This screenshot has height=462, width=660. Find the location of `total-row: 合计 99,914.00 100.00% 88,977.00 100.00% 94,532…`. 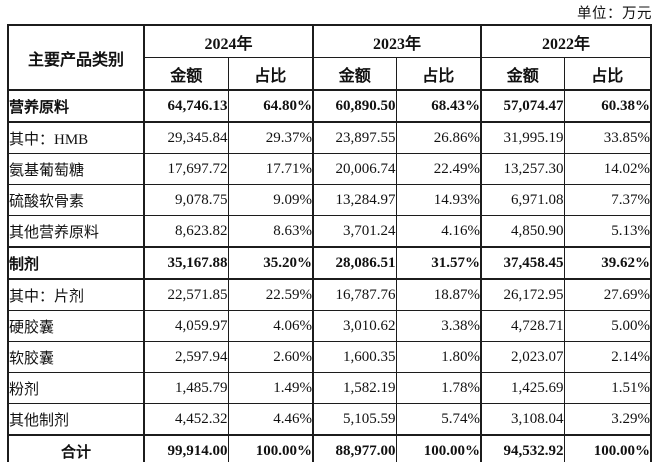

total-row: 合计 99,914.00 100.00% 88,977.00 100.00% 94,532… is located at coordinates (329, 448).